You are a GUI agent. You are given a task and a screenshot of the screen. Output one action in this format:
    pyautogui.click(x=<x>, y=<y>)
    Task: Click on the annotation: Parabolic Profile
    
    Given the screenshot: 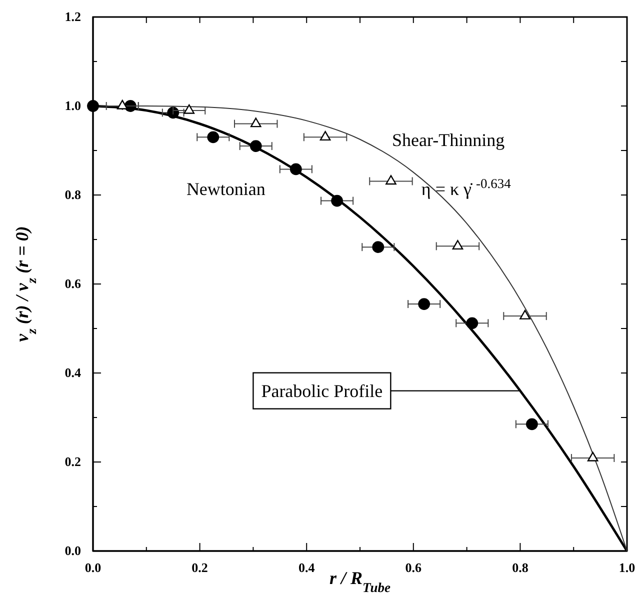 What is the action you would take?
    pyautogui.click(x=322, y=390)
    